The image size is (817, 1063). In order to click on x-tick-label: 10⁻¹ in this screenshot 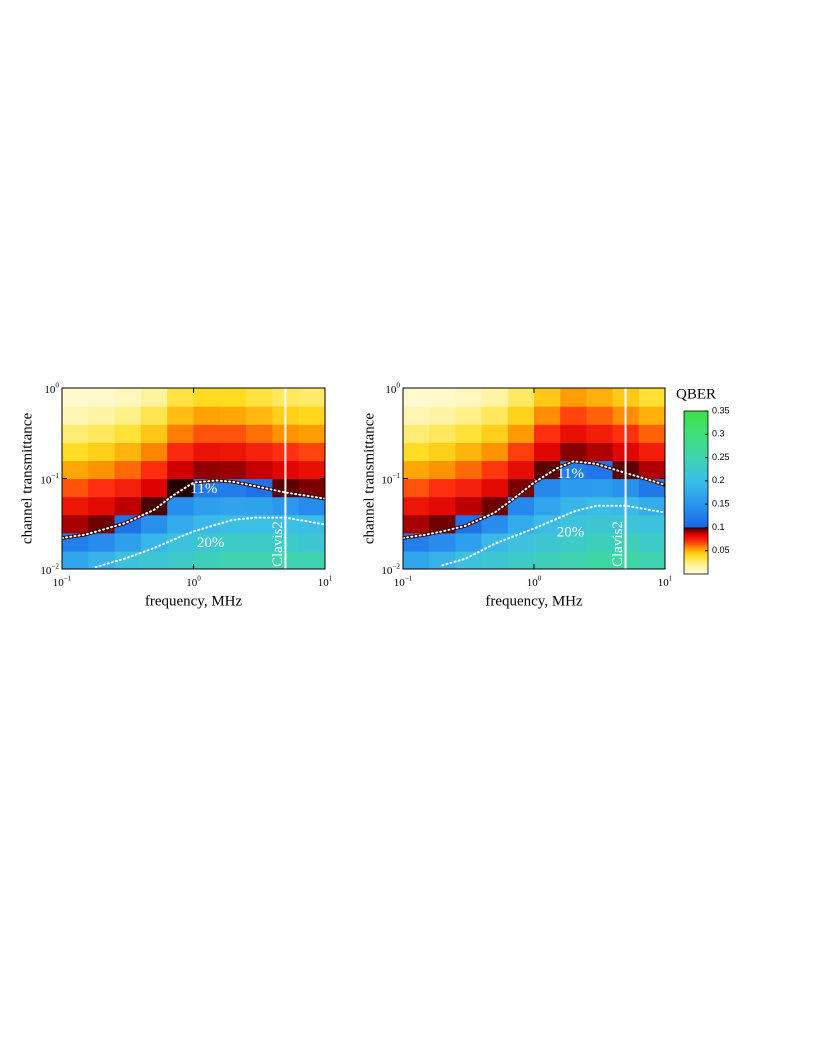, I will do `click(62, 581)`.